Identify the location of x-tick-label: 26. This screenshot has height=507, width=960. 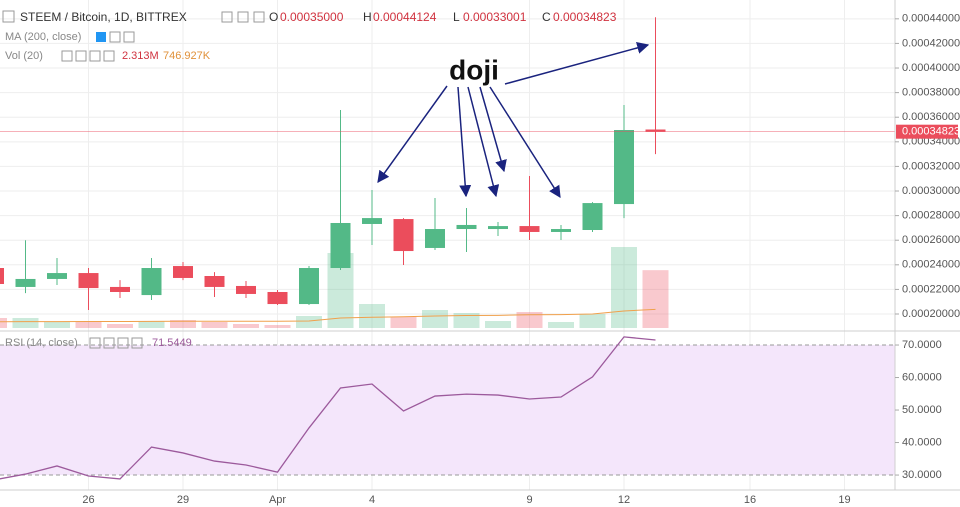
(88, 500).